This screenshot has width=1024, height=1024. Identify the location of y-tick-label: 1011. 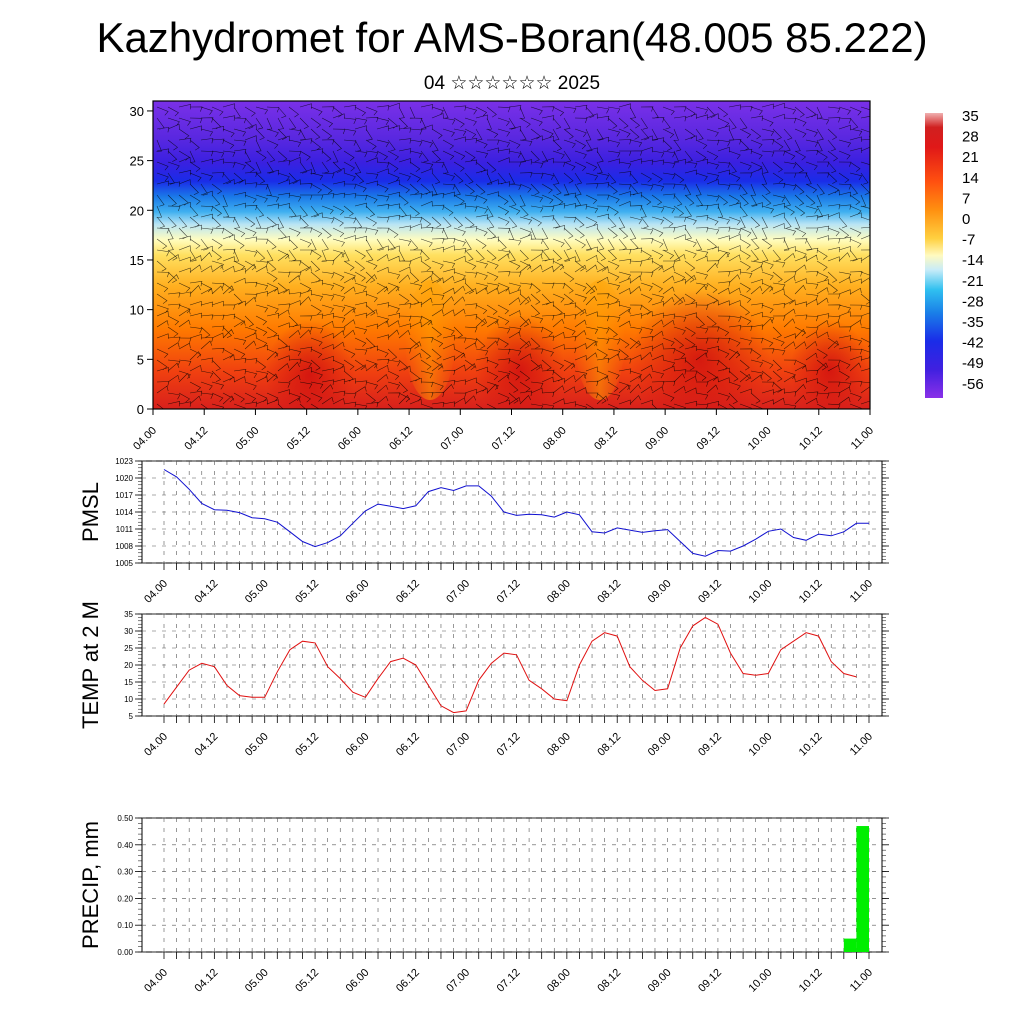
(125, 529).